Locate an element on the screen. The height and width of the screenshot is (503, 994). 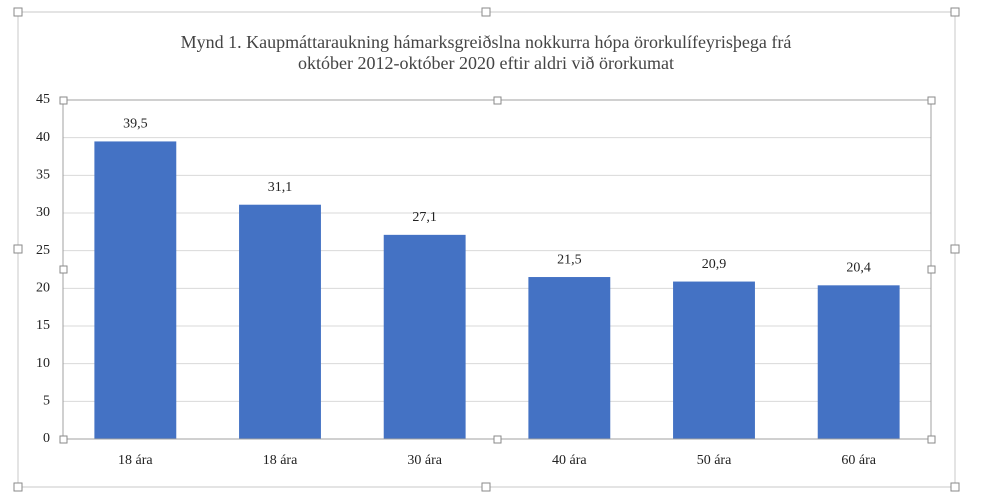
y-tick-label: 35 is located at coordinates (43, 175).